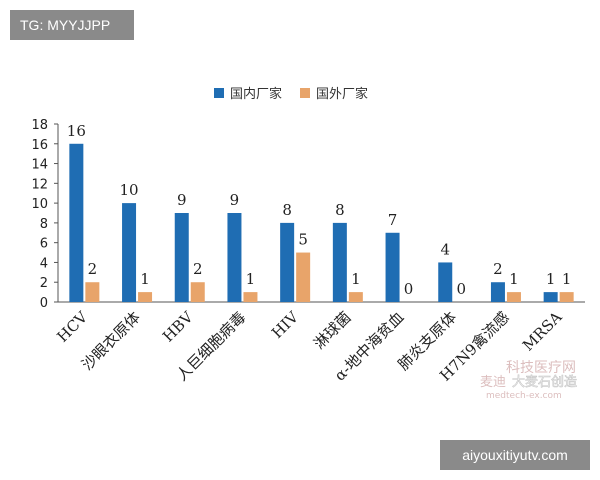 The image size is (600, 480). Describe the element at coordinates (303, 240) in the screenshot. I see `data-label: 5` at that location.